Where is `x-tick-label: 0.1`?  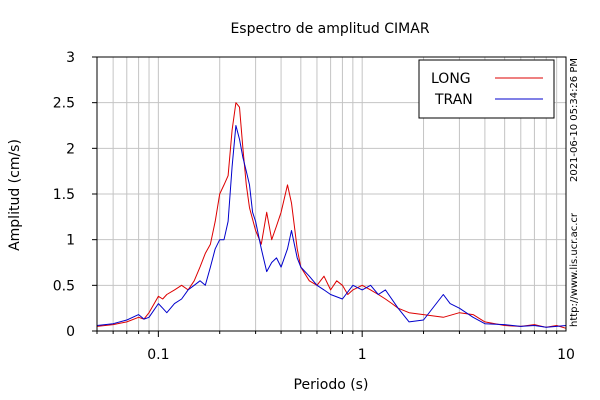
x-tick-label: 0.1 is located at coordinates (158, 355).